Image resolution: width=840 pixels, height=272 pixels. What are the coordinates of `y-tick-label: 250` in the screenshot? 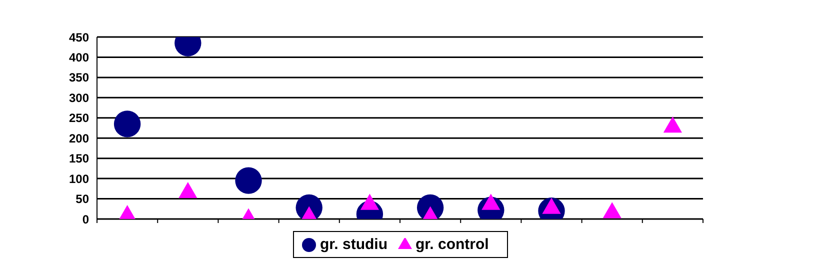 It's located at (79, 118).